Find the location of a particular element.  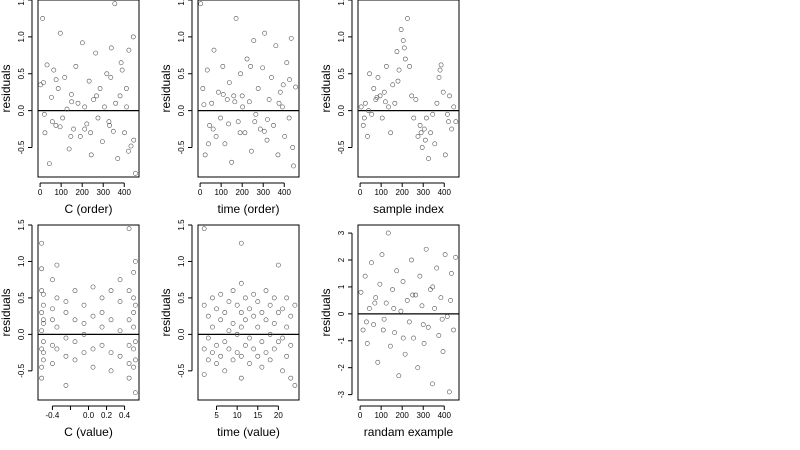

chart-1-y-tick-label: 1.5 is located at coordinates (21, 3).